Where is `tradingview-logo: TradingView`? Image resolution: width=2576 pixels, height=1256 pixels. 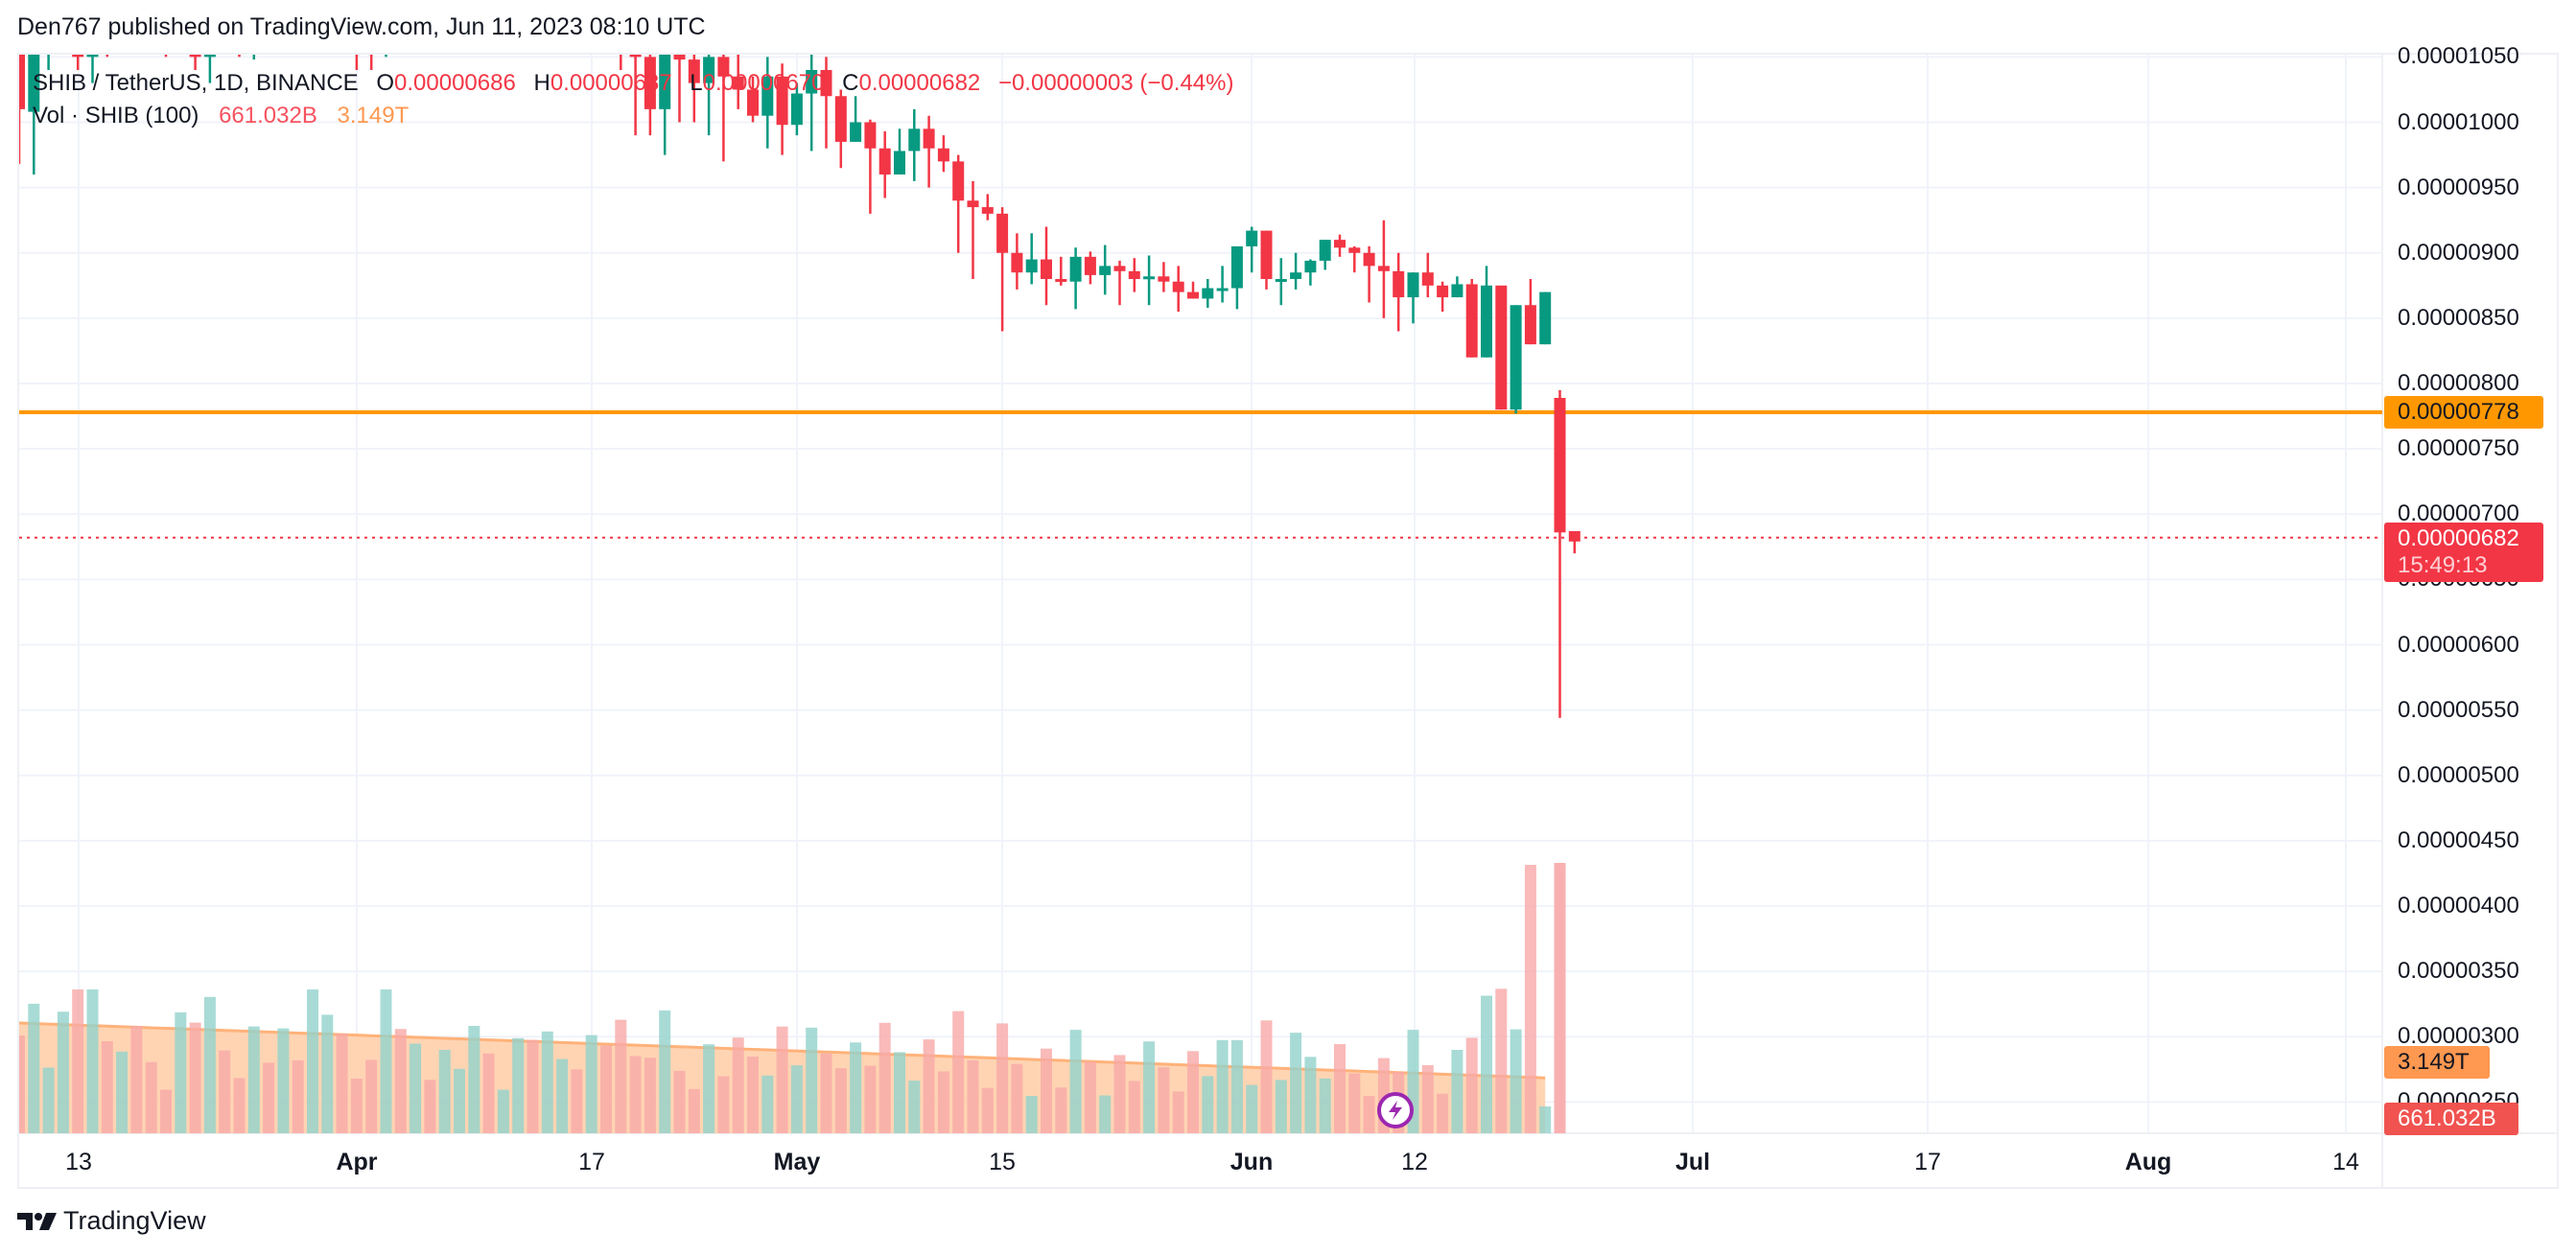
tradingview-logo: TradingView is located at coordinates (111, 1221).